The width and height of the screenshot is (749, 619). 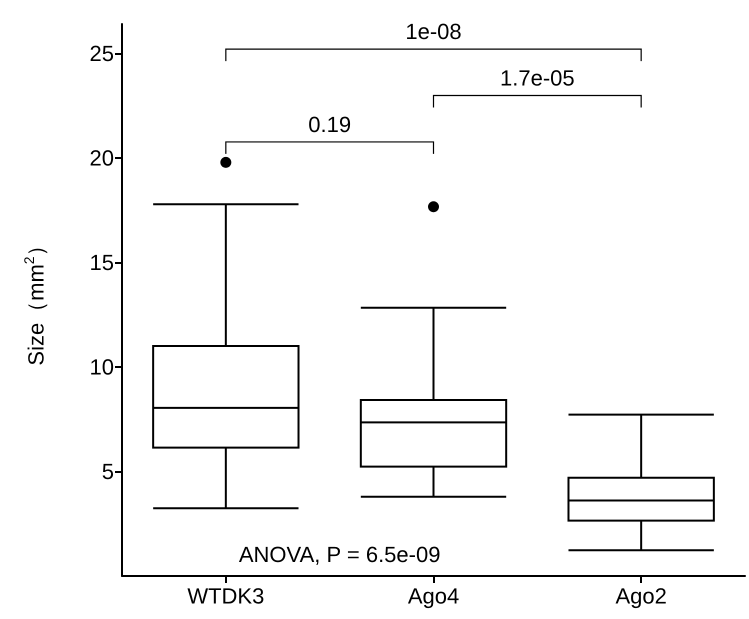 What do you see at coordinates (434, 596) in the screenshot?
I see `x-tick-label: Ago4` at bounding box center [434, 596].